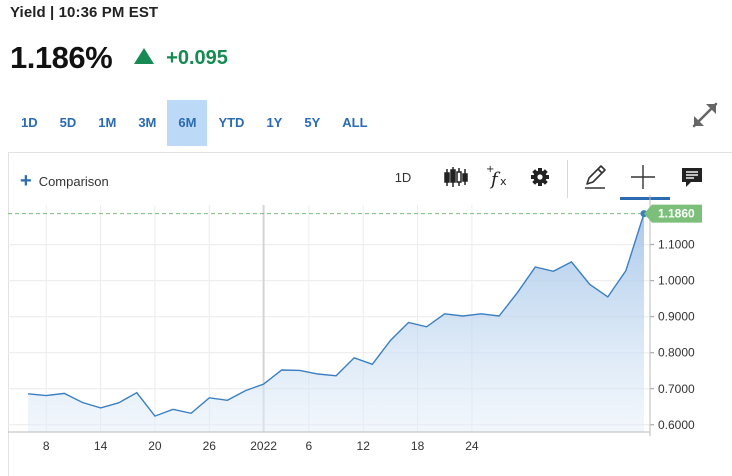 The height and width of the screenshot is (476, 732). Describe the element at coordinates (595, 177) in the screenshot. I see `pencil-icon` at that location.